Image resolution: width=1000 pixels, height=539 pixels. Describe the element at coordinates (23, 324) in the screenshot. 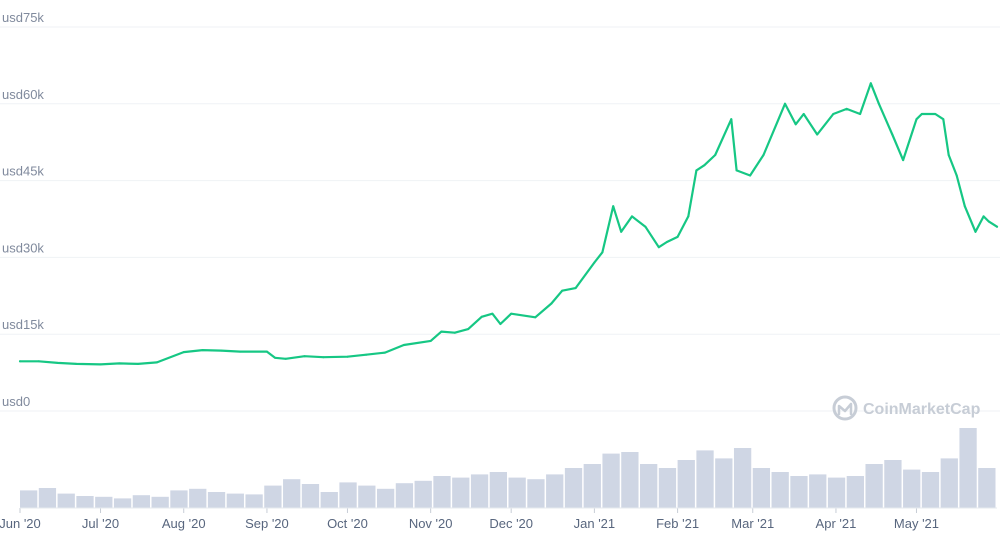

I see `y-tick-label: usd15k` at that location.